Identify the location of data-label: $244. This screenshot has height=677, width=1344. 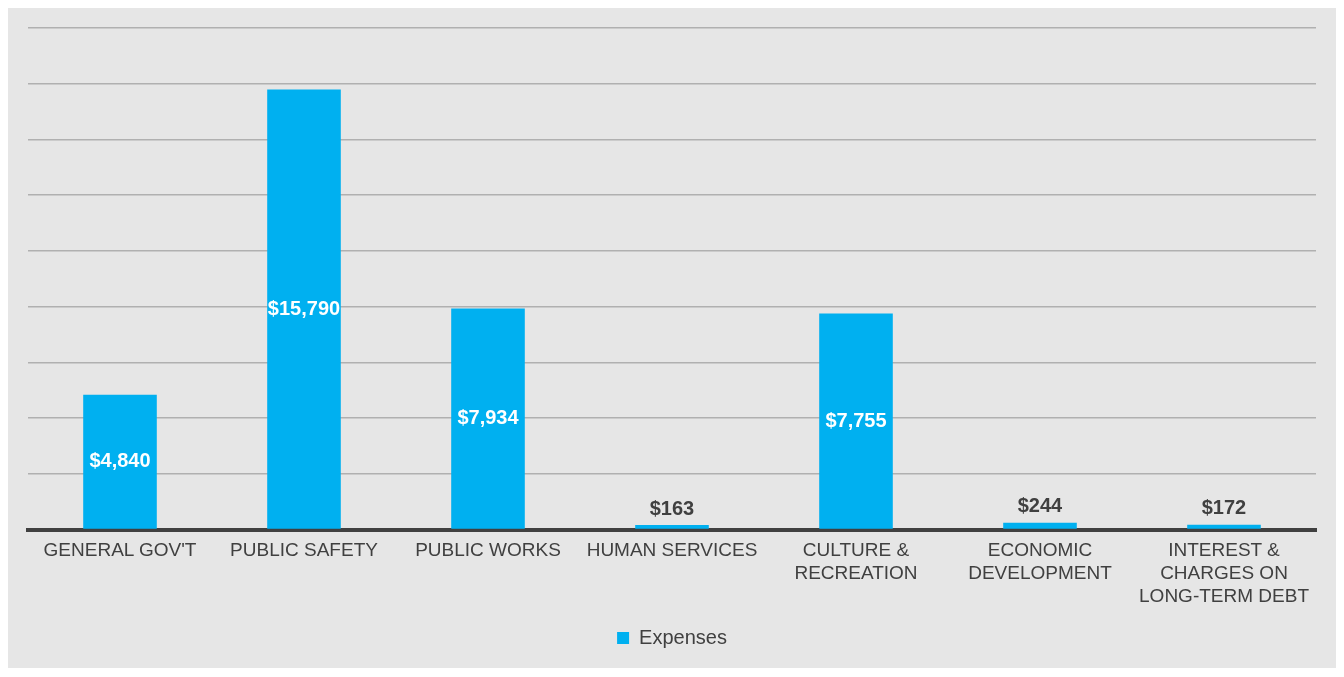
(1040, 505).